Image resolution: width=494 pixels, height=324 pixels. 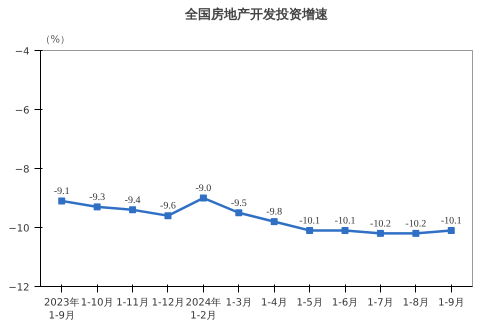 I want to click on y-tick-label: −4, so click(x=22, y=52).